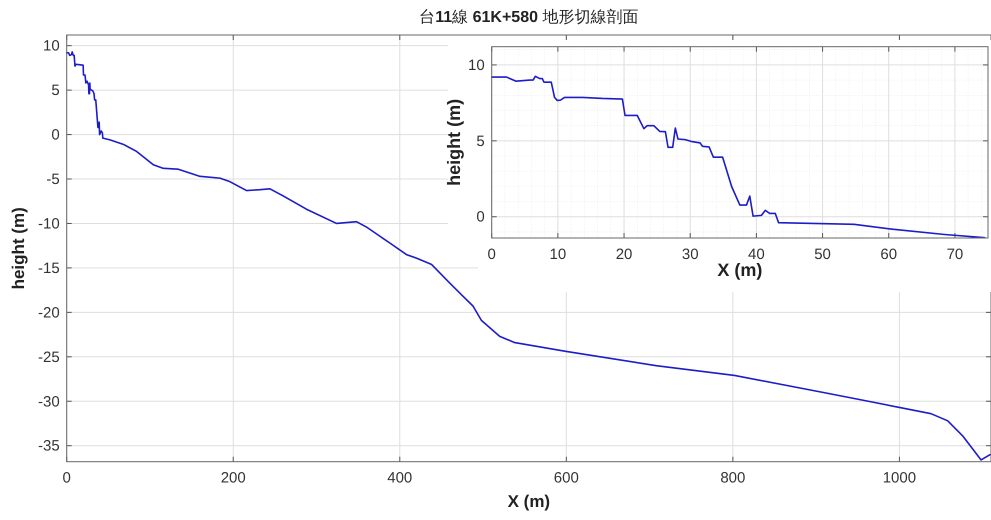  I want to click on chart-title: 台11線 61K+580 地形切線剖面, so click(528, 17).